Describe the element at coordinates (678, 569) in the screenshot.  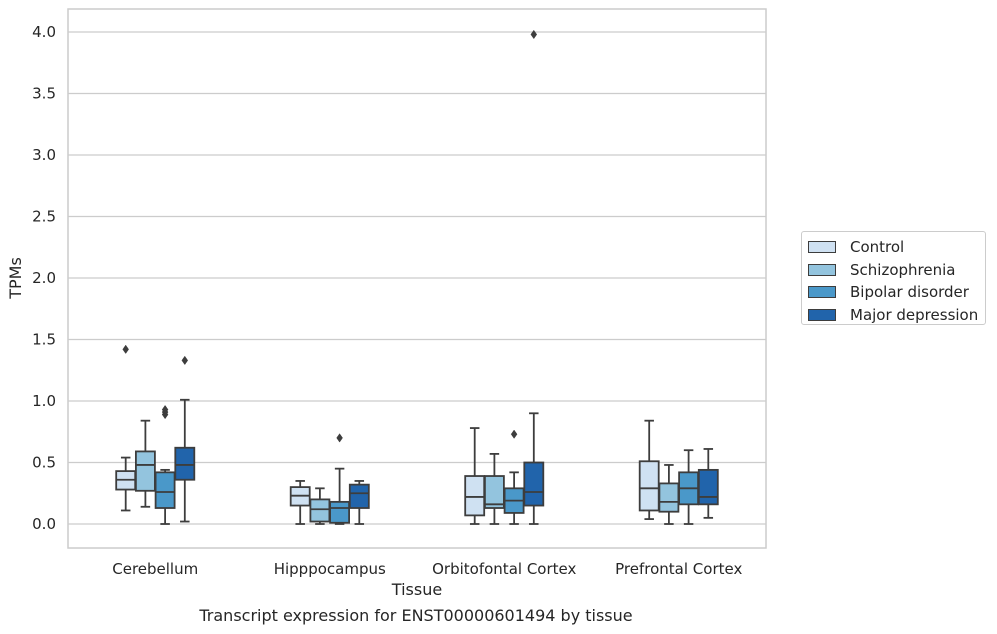
I see `x-tick-label: Prefrontal Cortex` at that location.